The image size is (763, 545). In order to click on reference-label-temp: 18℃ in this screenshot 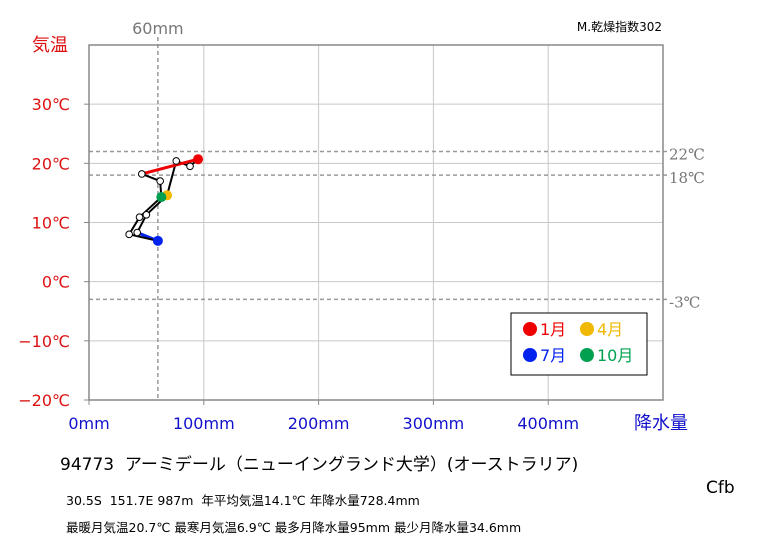, I will do `click(687, 178)`.